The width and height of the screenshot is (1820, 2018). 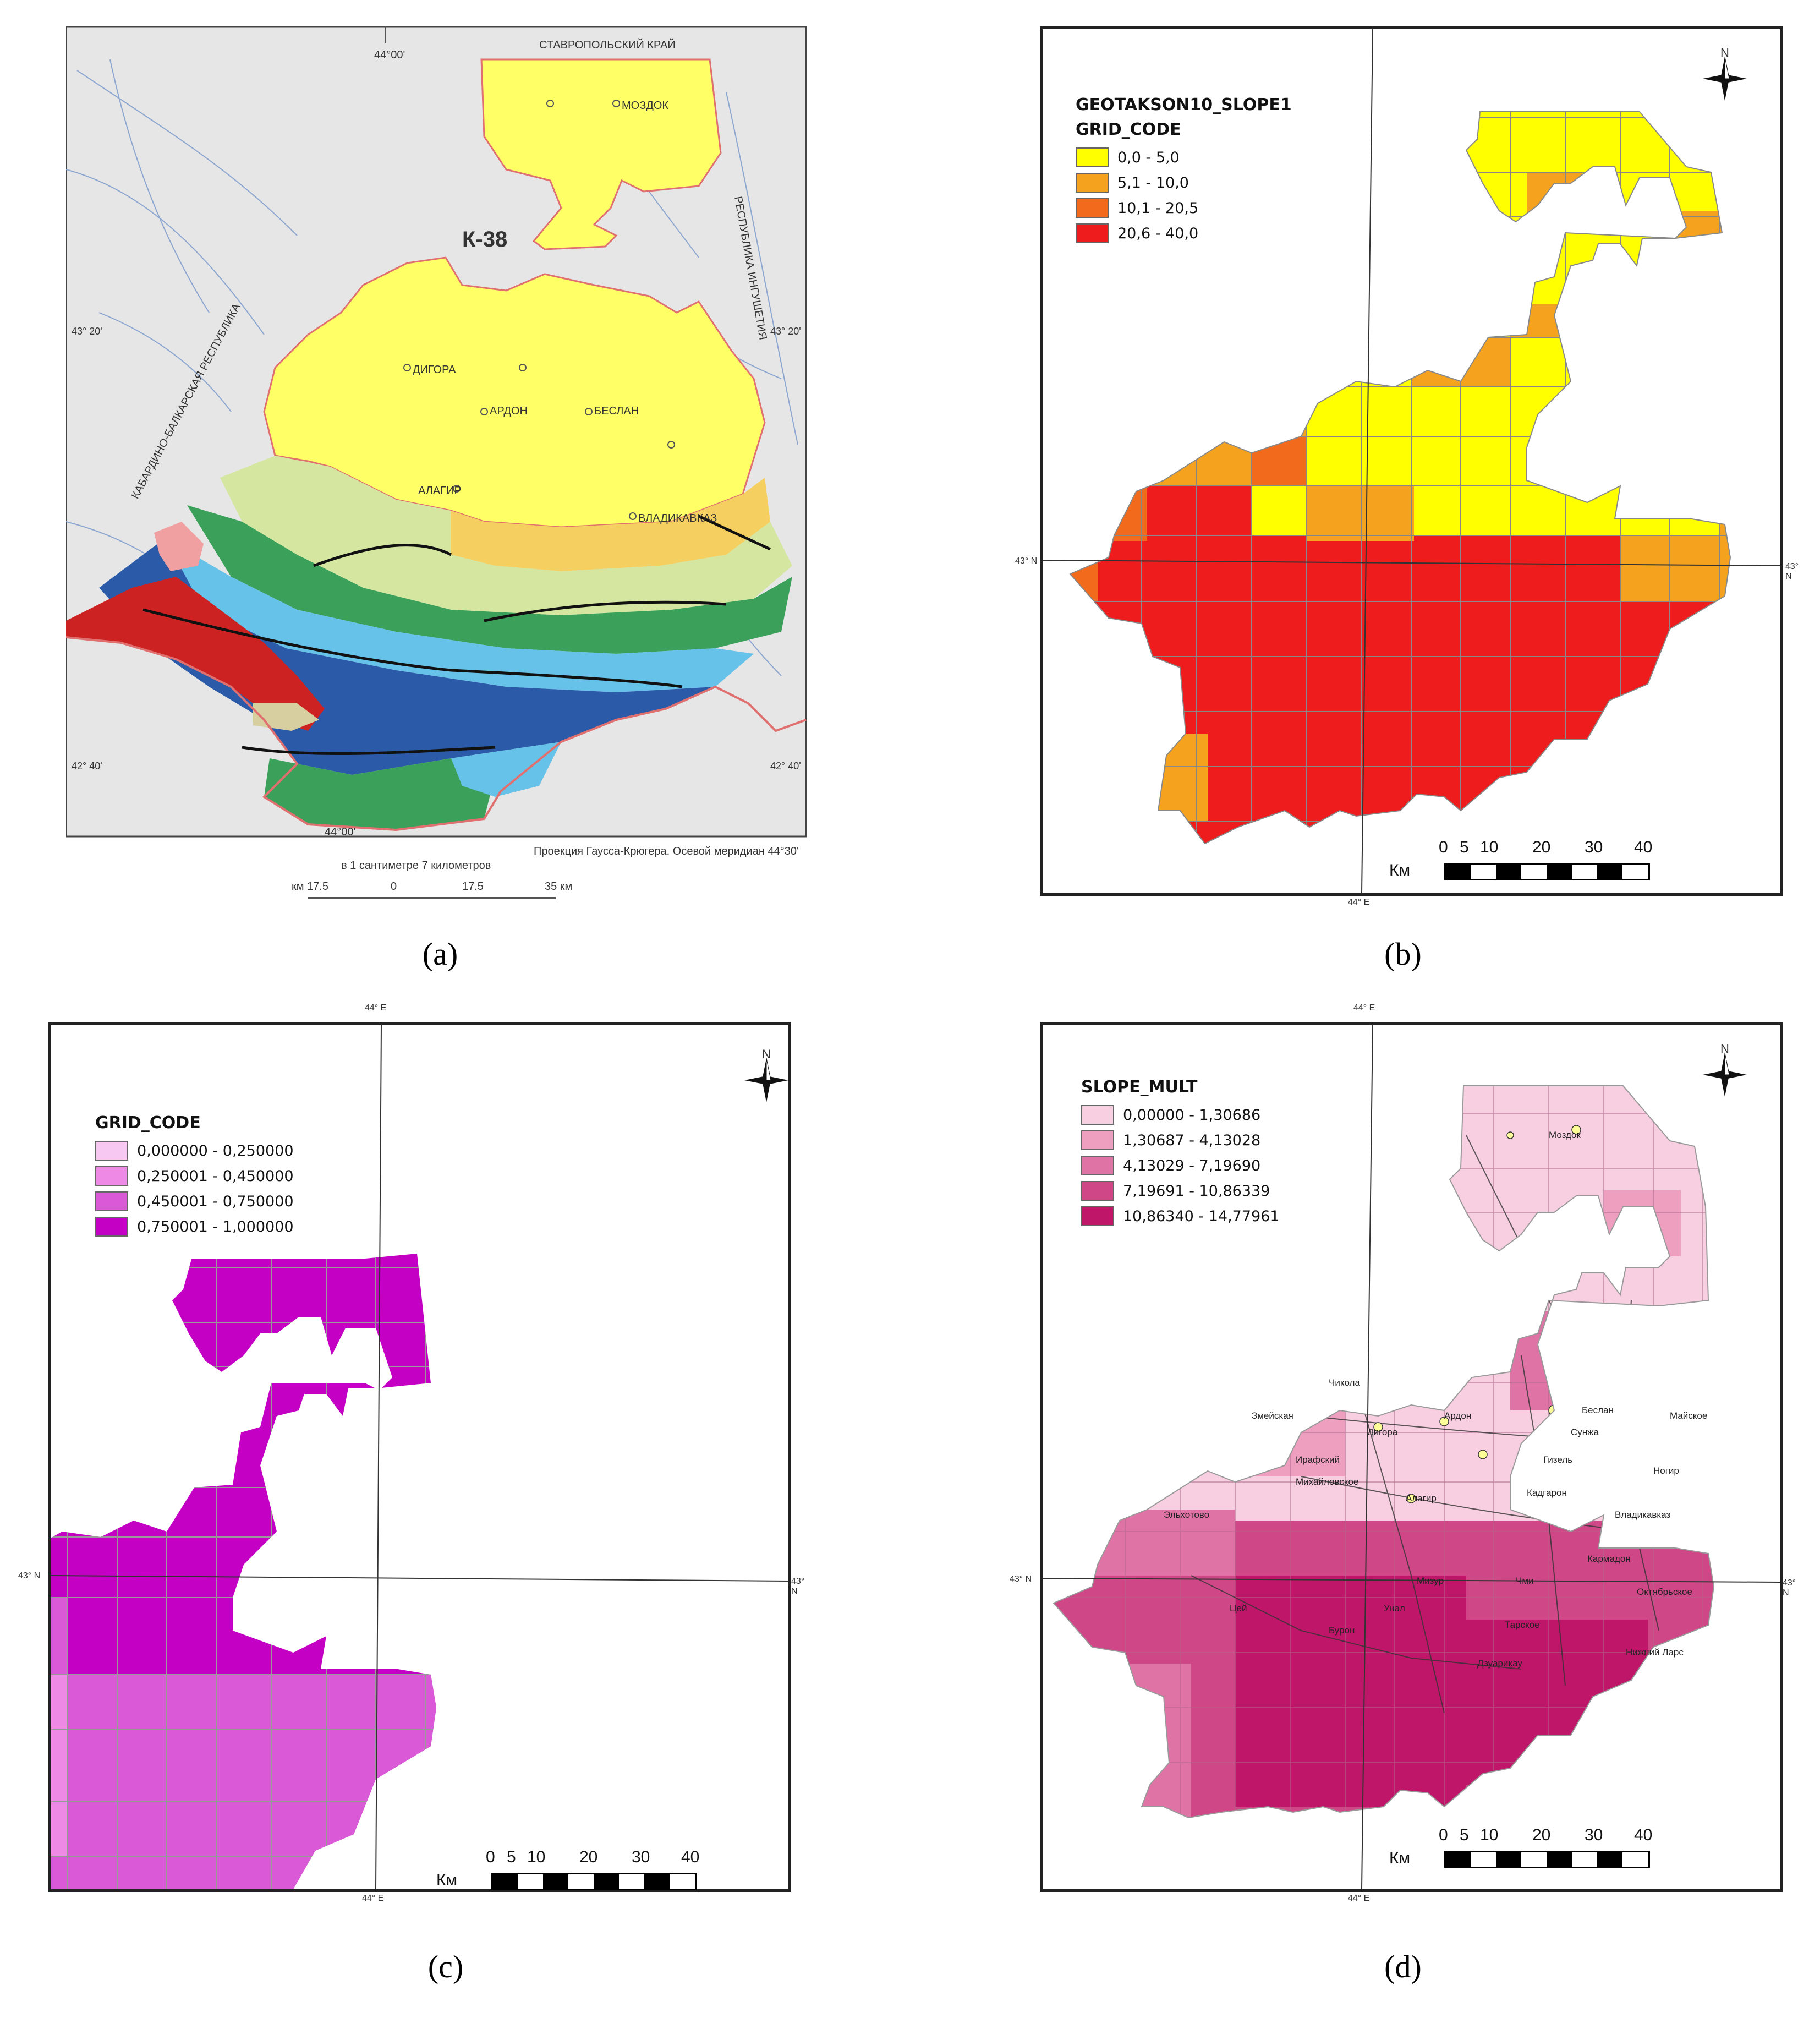 What do you see at coordinates (785, 331) in the screenshot?
I see `lat-label-43-20-right: 43° 20'` at bounding box center [785, 331].